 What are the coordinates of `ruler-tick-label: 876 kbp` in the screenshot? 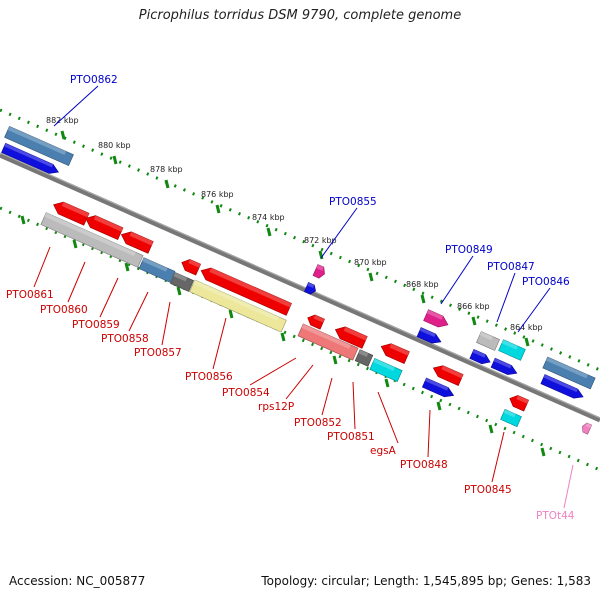 It's located at (217, 194).